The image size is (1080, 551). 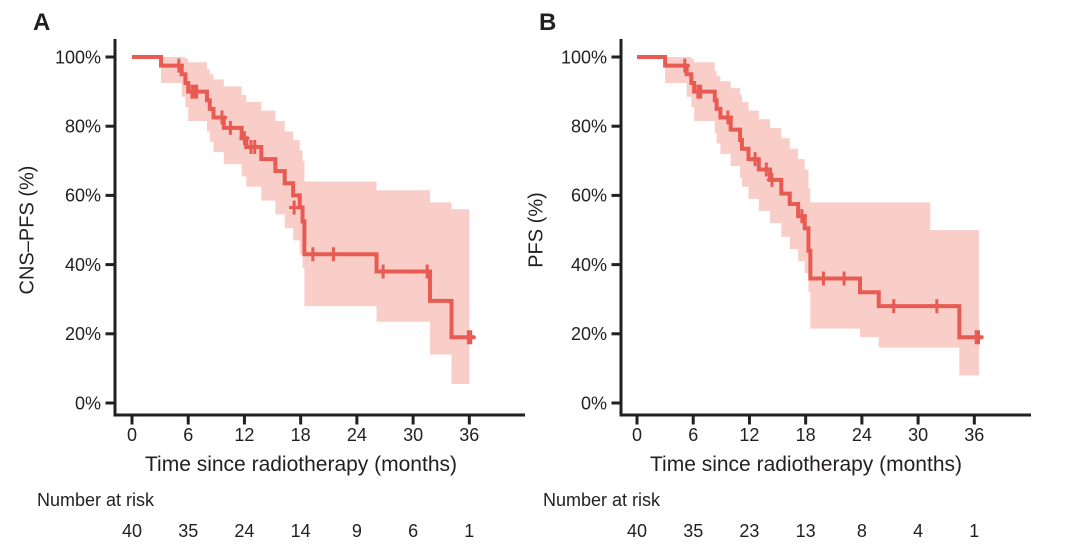 I want to click on risk-count: 8, so click(x=862, y=531).